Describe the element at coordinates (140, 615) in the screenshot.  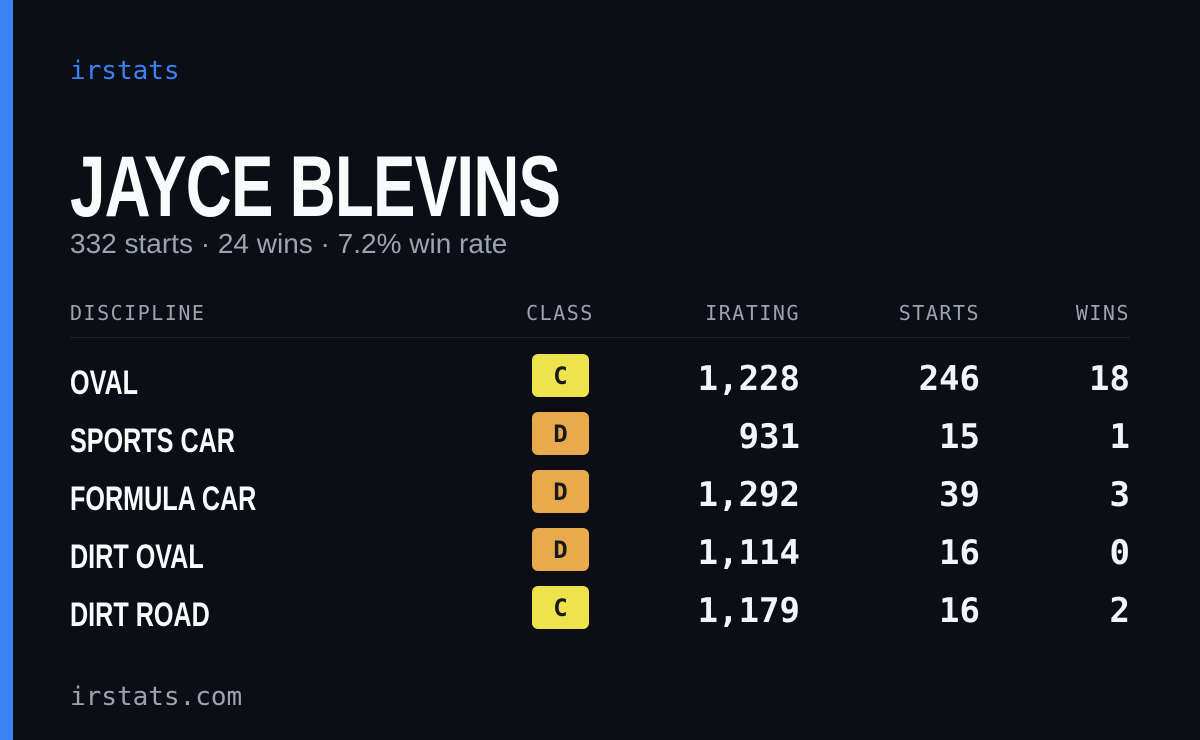
I see `discipline: DIRT ROAD` at that location.